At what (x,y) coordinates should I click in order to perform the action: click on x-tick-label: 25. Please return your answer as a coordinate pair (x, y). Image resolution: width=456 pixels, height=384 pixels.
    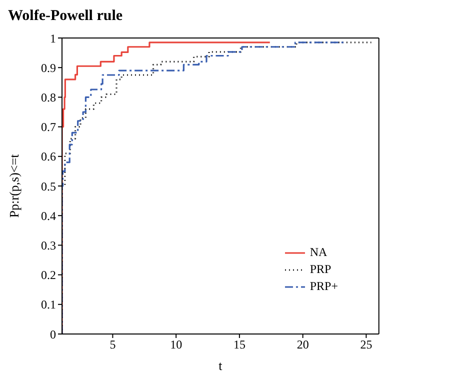
    Looking at the image, I should click on (366, 345).